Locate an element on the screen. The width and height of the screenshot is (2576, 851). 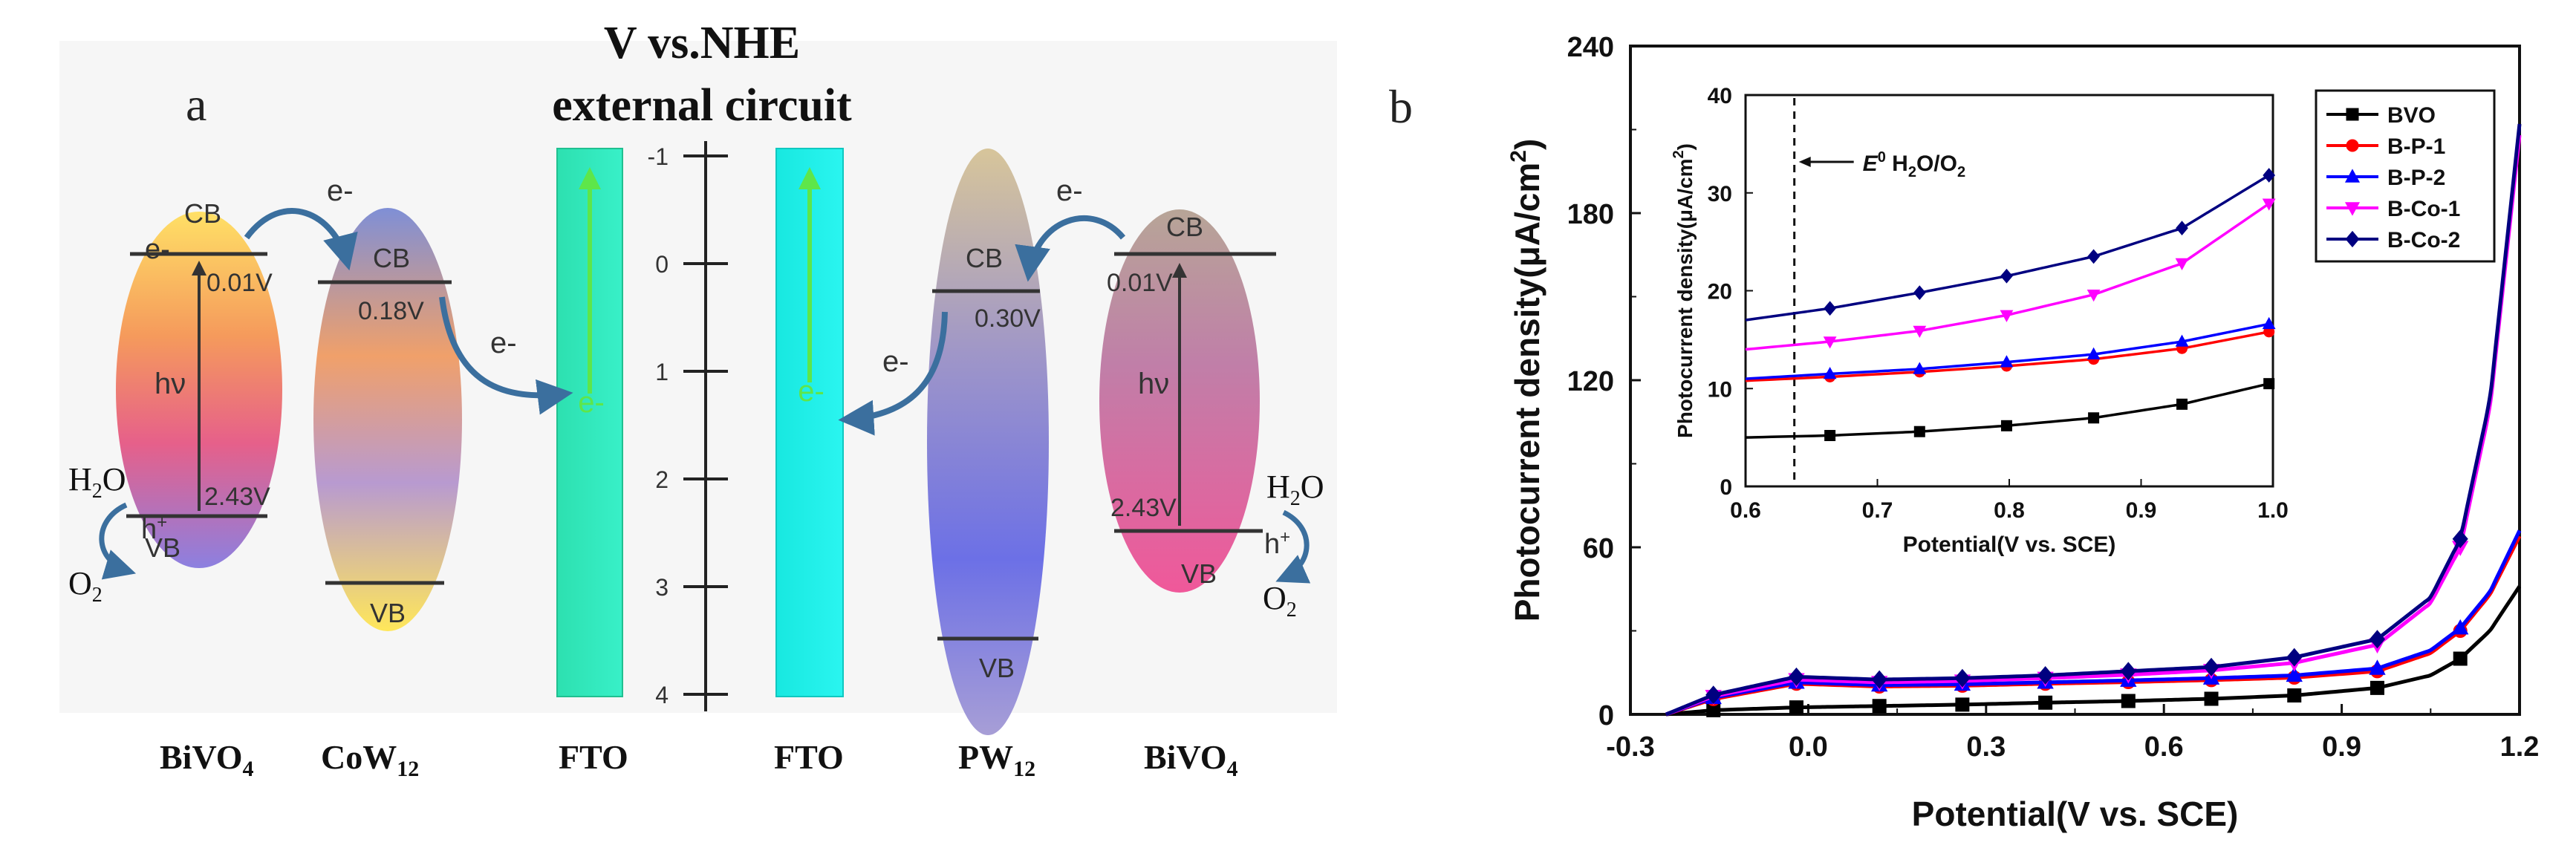
inset-y-tick-label: 0 is located at coordinates (1726, 487).